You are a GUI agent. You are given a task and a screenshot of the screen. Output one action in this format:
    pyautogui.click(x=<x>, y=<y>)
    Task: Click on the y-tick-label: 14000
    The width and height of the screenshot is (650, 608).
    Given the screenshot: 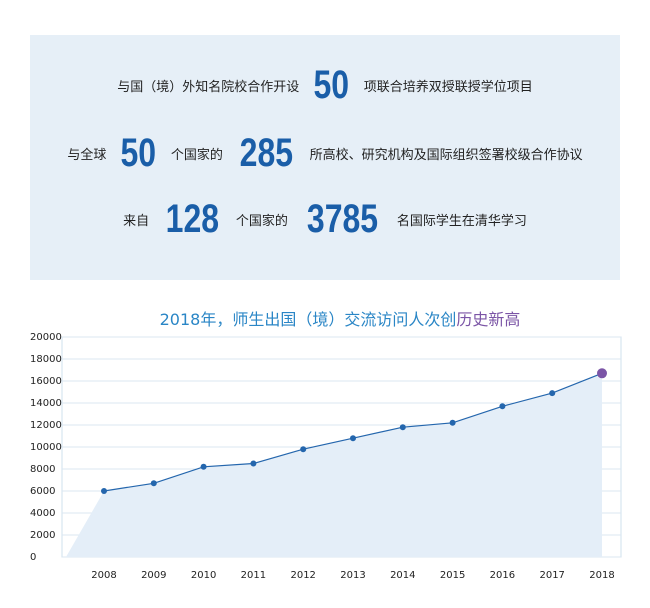 What is the action you would take?
    pyautogui.click(x=46, y=403)
    